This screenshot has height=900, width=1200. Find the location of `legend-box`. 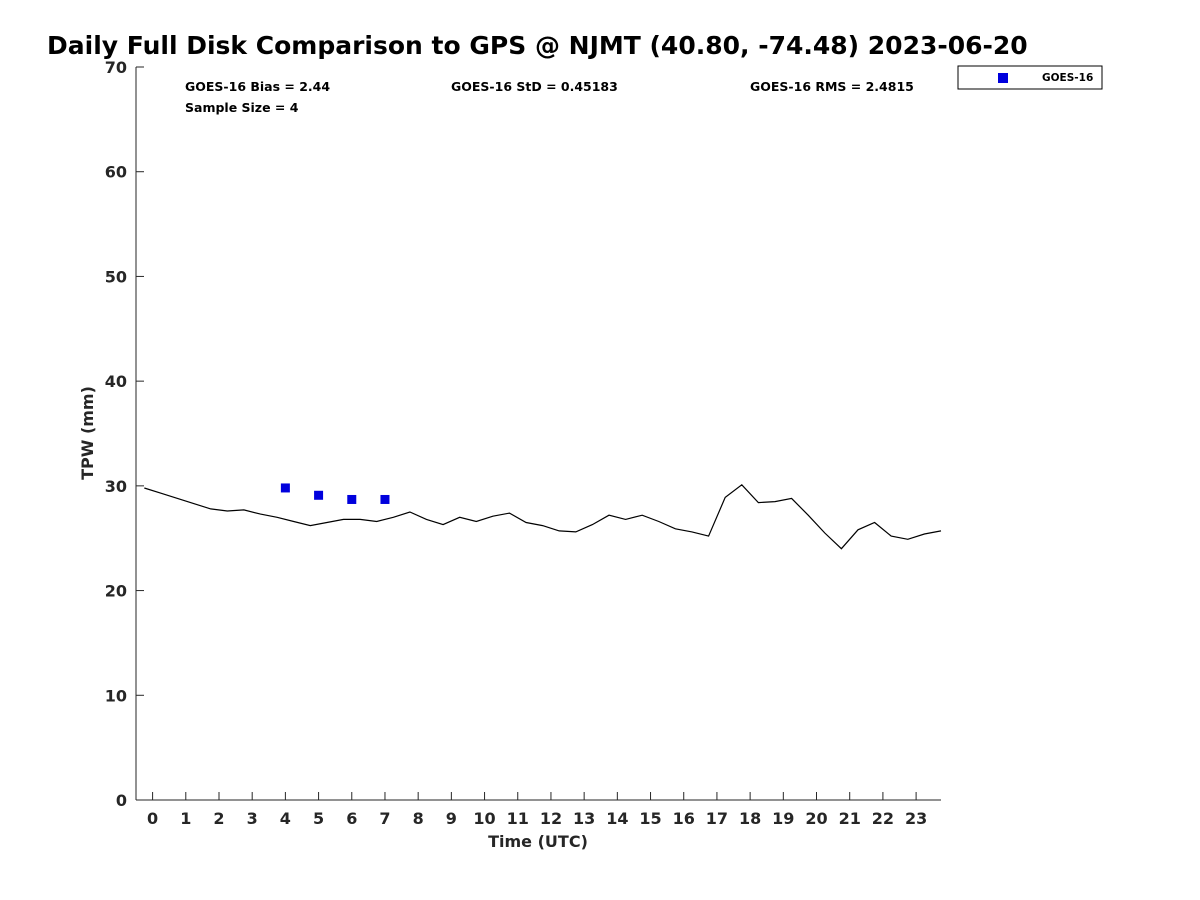

legend-box is located at coordinates (1030, 77).